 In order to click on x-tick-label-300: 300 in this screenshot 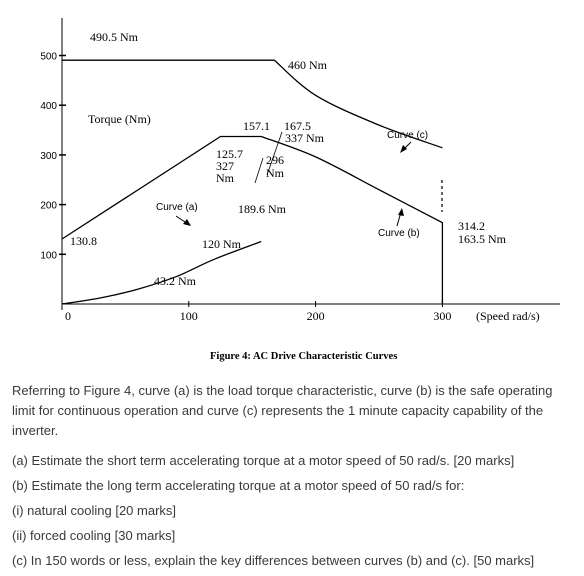, I will do `click(442, 316)`.